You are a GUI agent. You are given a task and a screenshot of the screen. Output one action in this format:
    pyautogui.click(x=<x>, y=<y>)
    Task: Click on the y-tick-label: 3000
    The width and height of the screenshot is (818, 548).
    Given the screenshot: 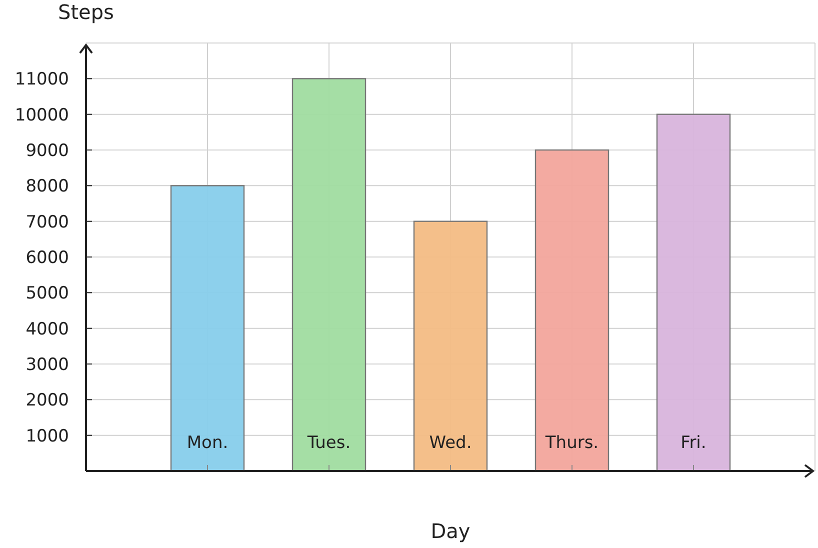 What is the action you would take?
    pyautogui.click(x=47, y=364)
    